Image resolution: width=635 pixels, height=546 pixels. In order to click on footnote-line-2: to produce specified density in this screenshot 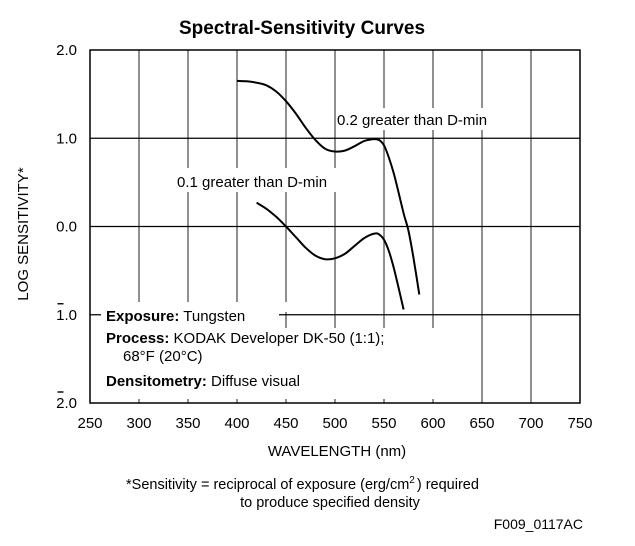, I will do `click(330, 503)`.